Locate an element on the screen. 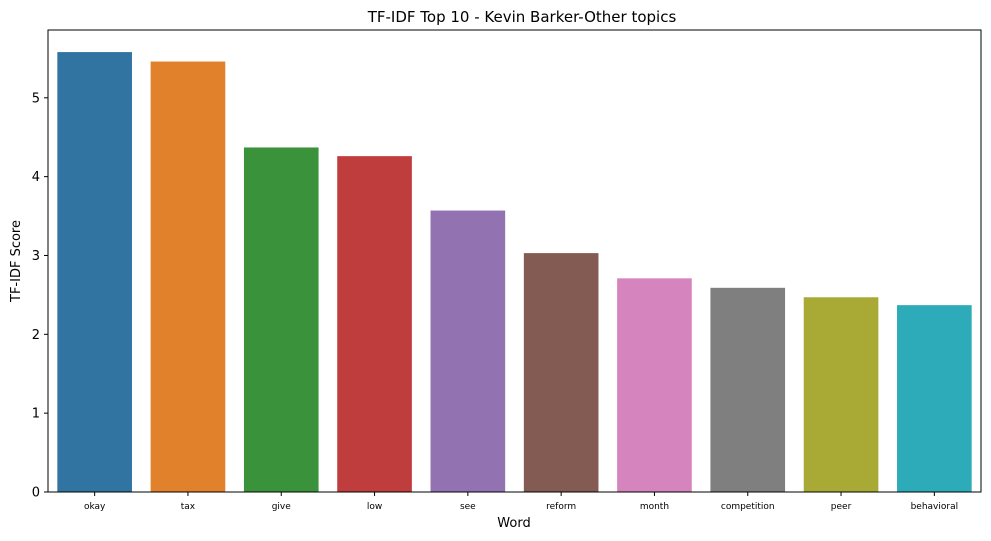 Image resolution: width=991 pixels, height=541 pixels. bar-peer is located at coordinates (841, 394).